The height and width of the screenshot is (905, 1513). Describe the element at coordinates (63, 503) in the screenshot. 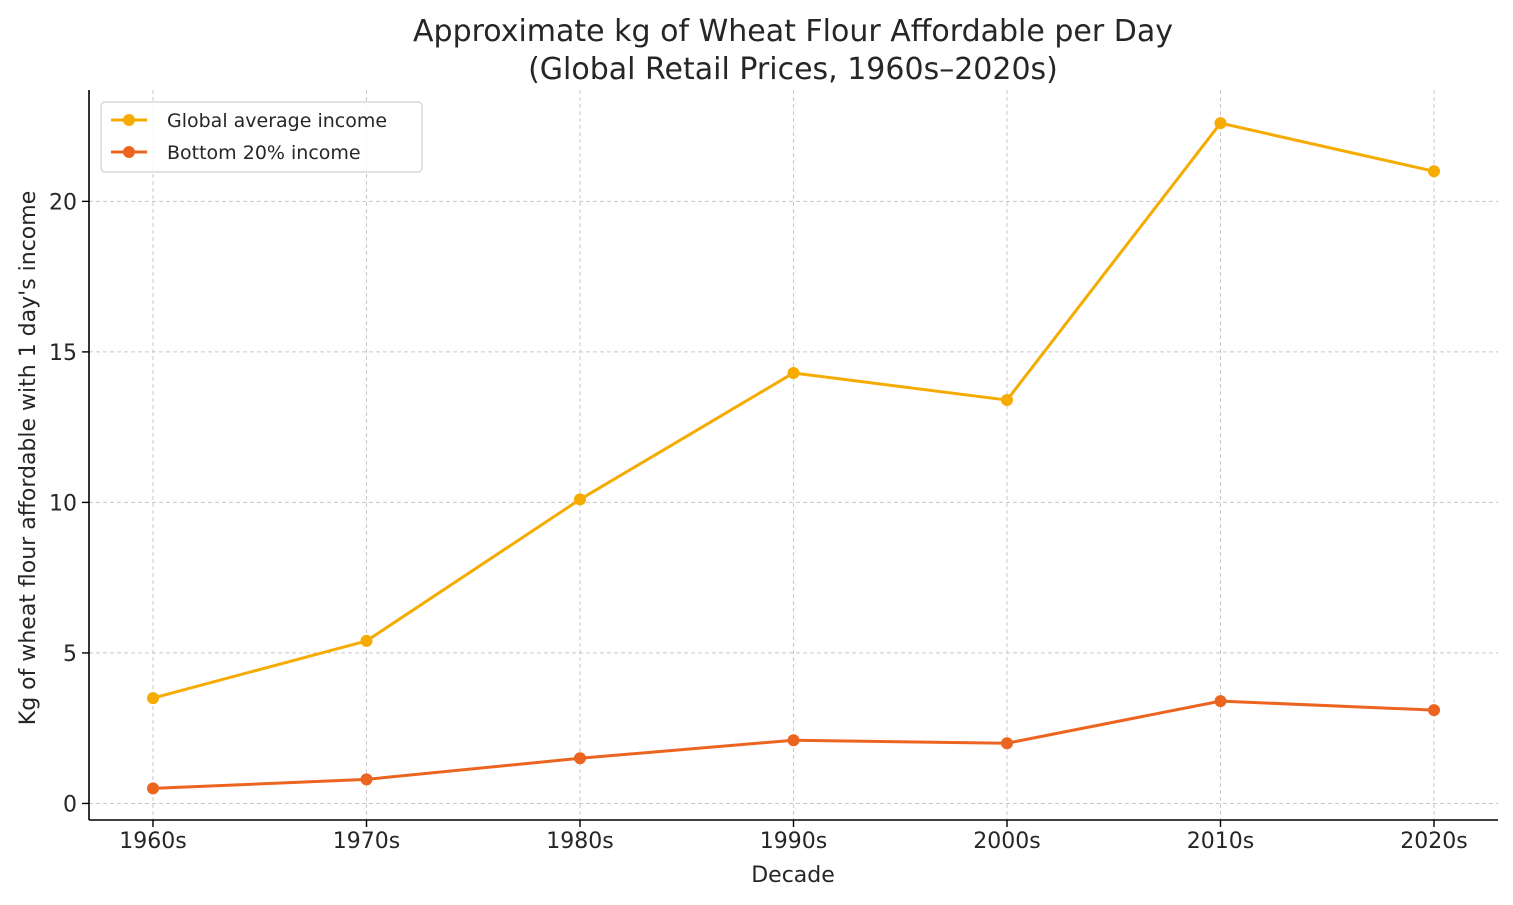

I see `y-tick-label: 10` at that location.